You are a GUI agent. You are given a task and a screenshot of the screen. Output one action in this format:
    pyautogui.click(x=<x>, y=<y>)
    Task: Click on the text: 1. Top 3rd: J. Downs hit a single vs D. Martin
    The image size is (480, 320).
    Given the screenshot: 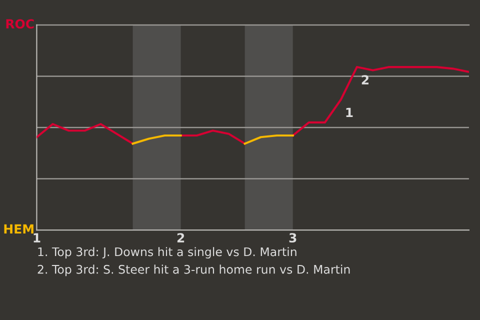 What is the action you would take?
    pyautogui.click(x=167, y=253)
    